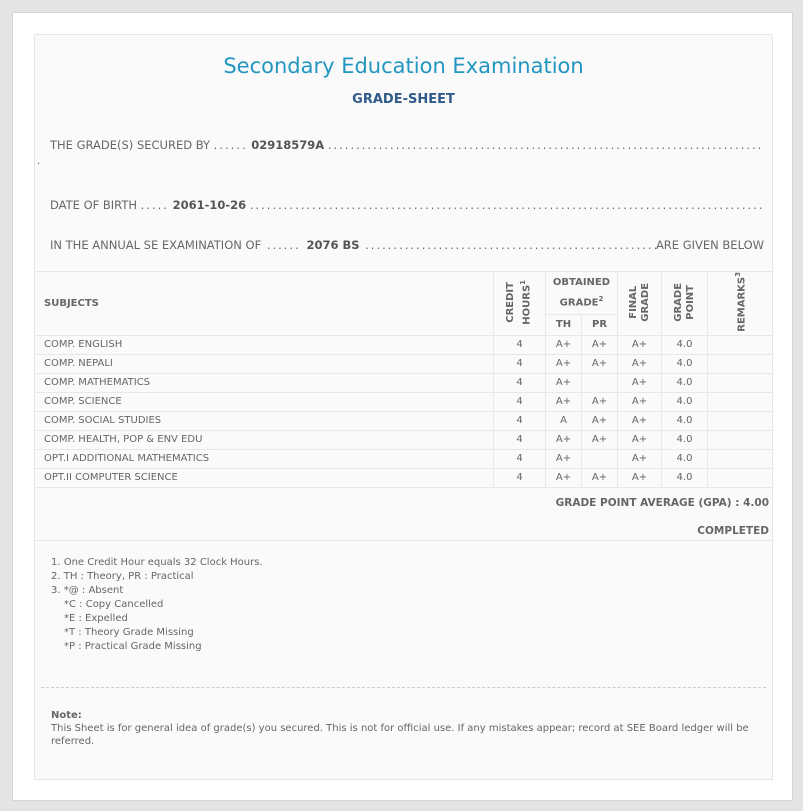 The height and width of the screenshot is (811, 803). I want to click on header-th: TH, so click(563, 324).